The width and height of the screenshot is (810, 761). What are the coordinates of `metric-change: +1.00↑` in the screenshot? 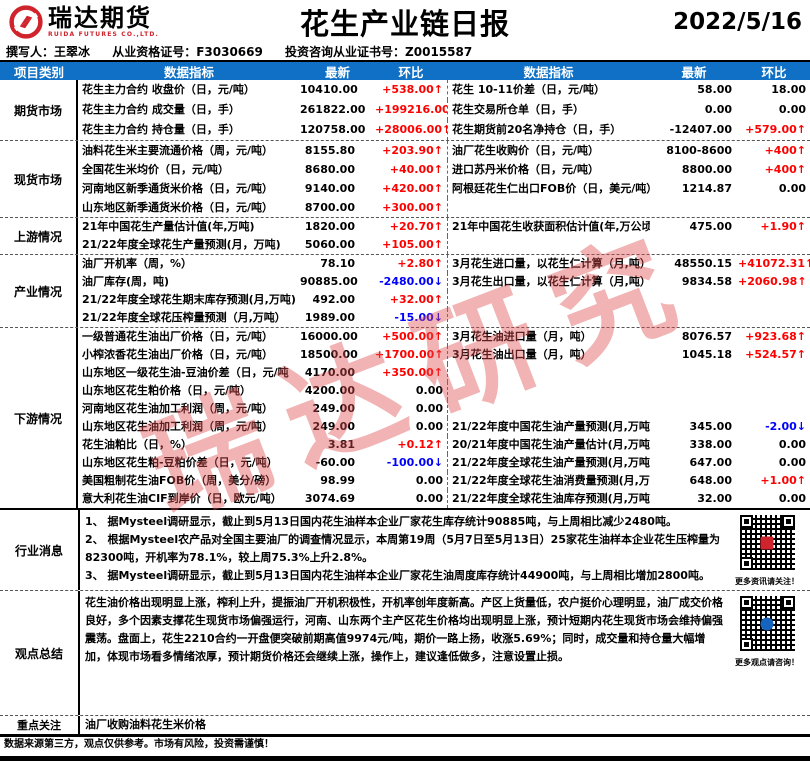 It's located at (783, 480).